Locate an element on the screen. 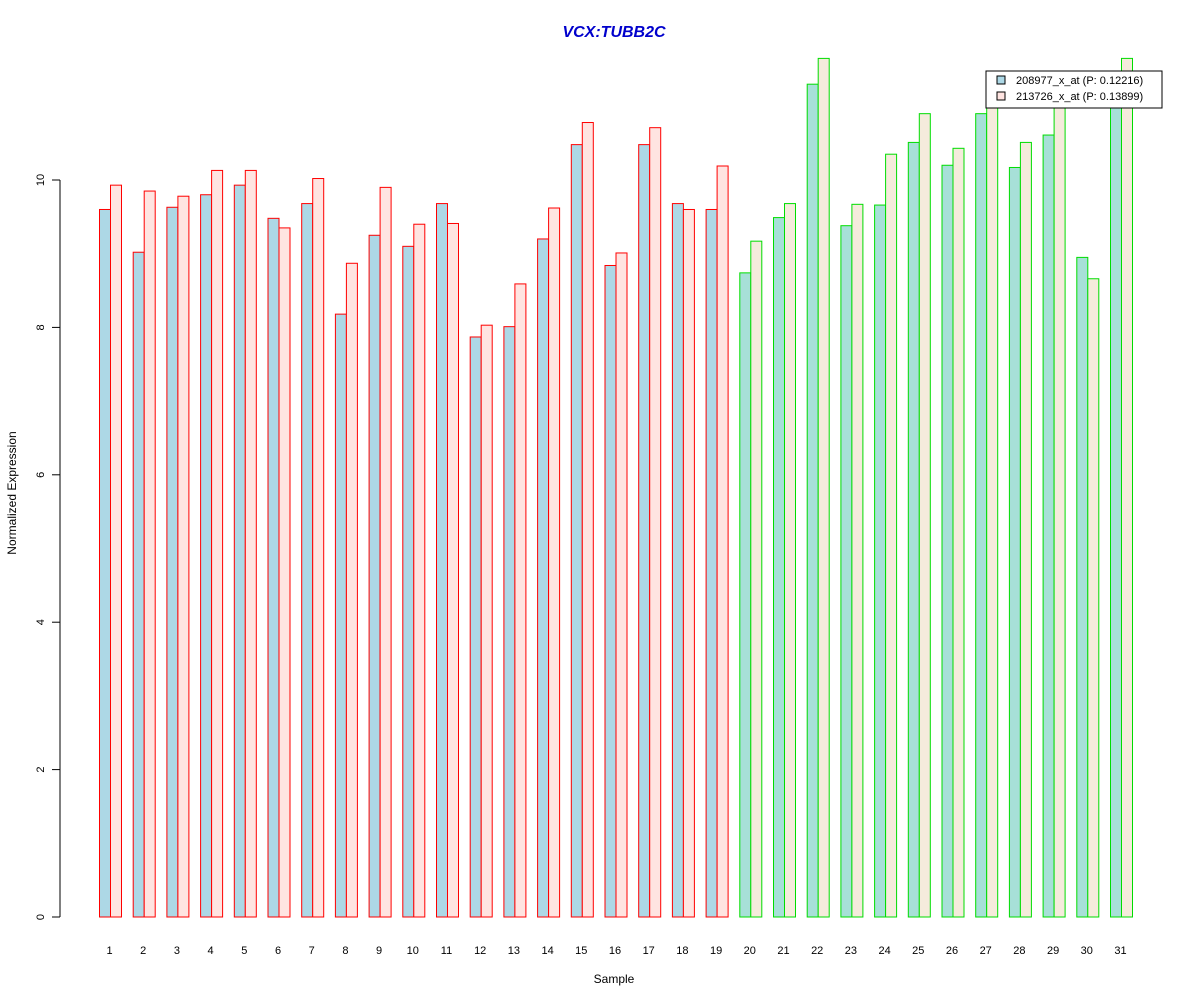  x-tick-label: 8 is located at coordinates (345, 951).